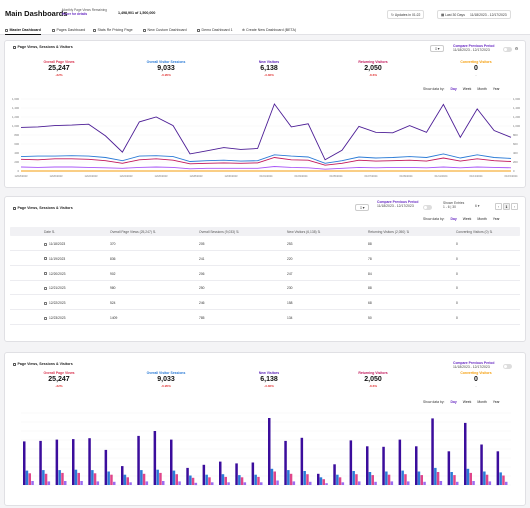 The height and width of the screenshot is (508, 530). Describe the element at coordinates (15, 126) in the screenshot. I see `y-tick-label: 1,000` at that location.